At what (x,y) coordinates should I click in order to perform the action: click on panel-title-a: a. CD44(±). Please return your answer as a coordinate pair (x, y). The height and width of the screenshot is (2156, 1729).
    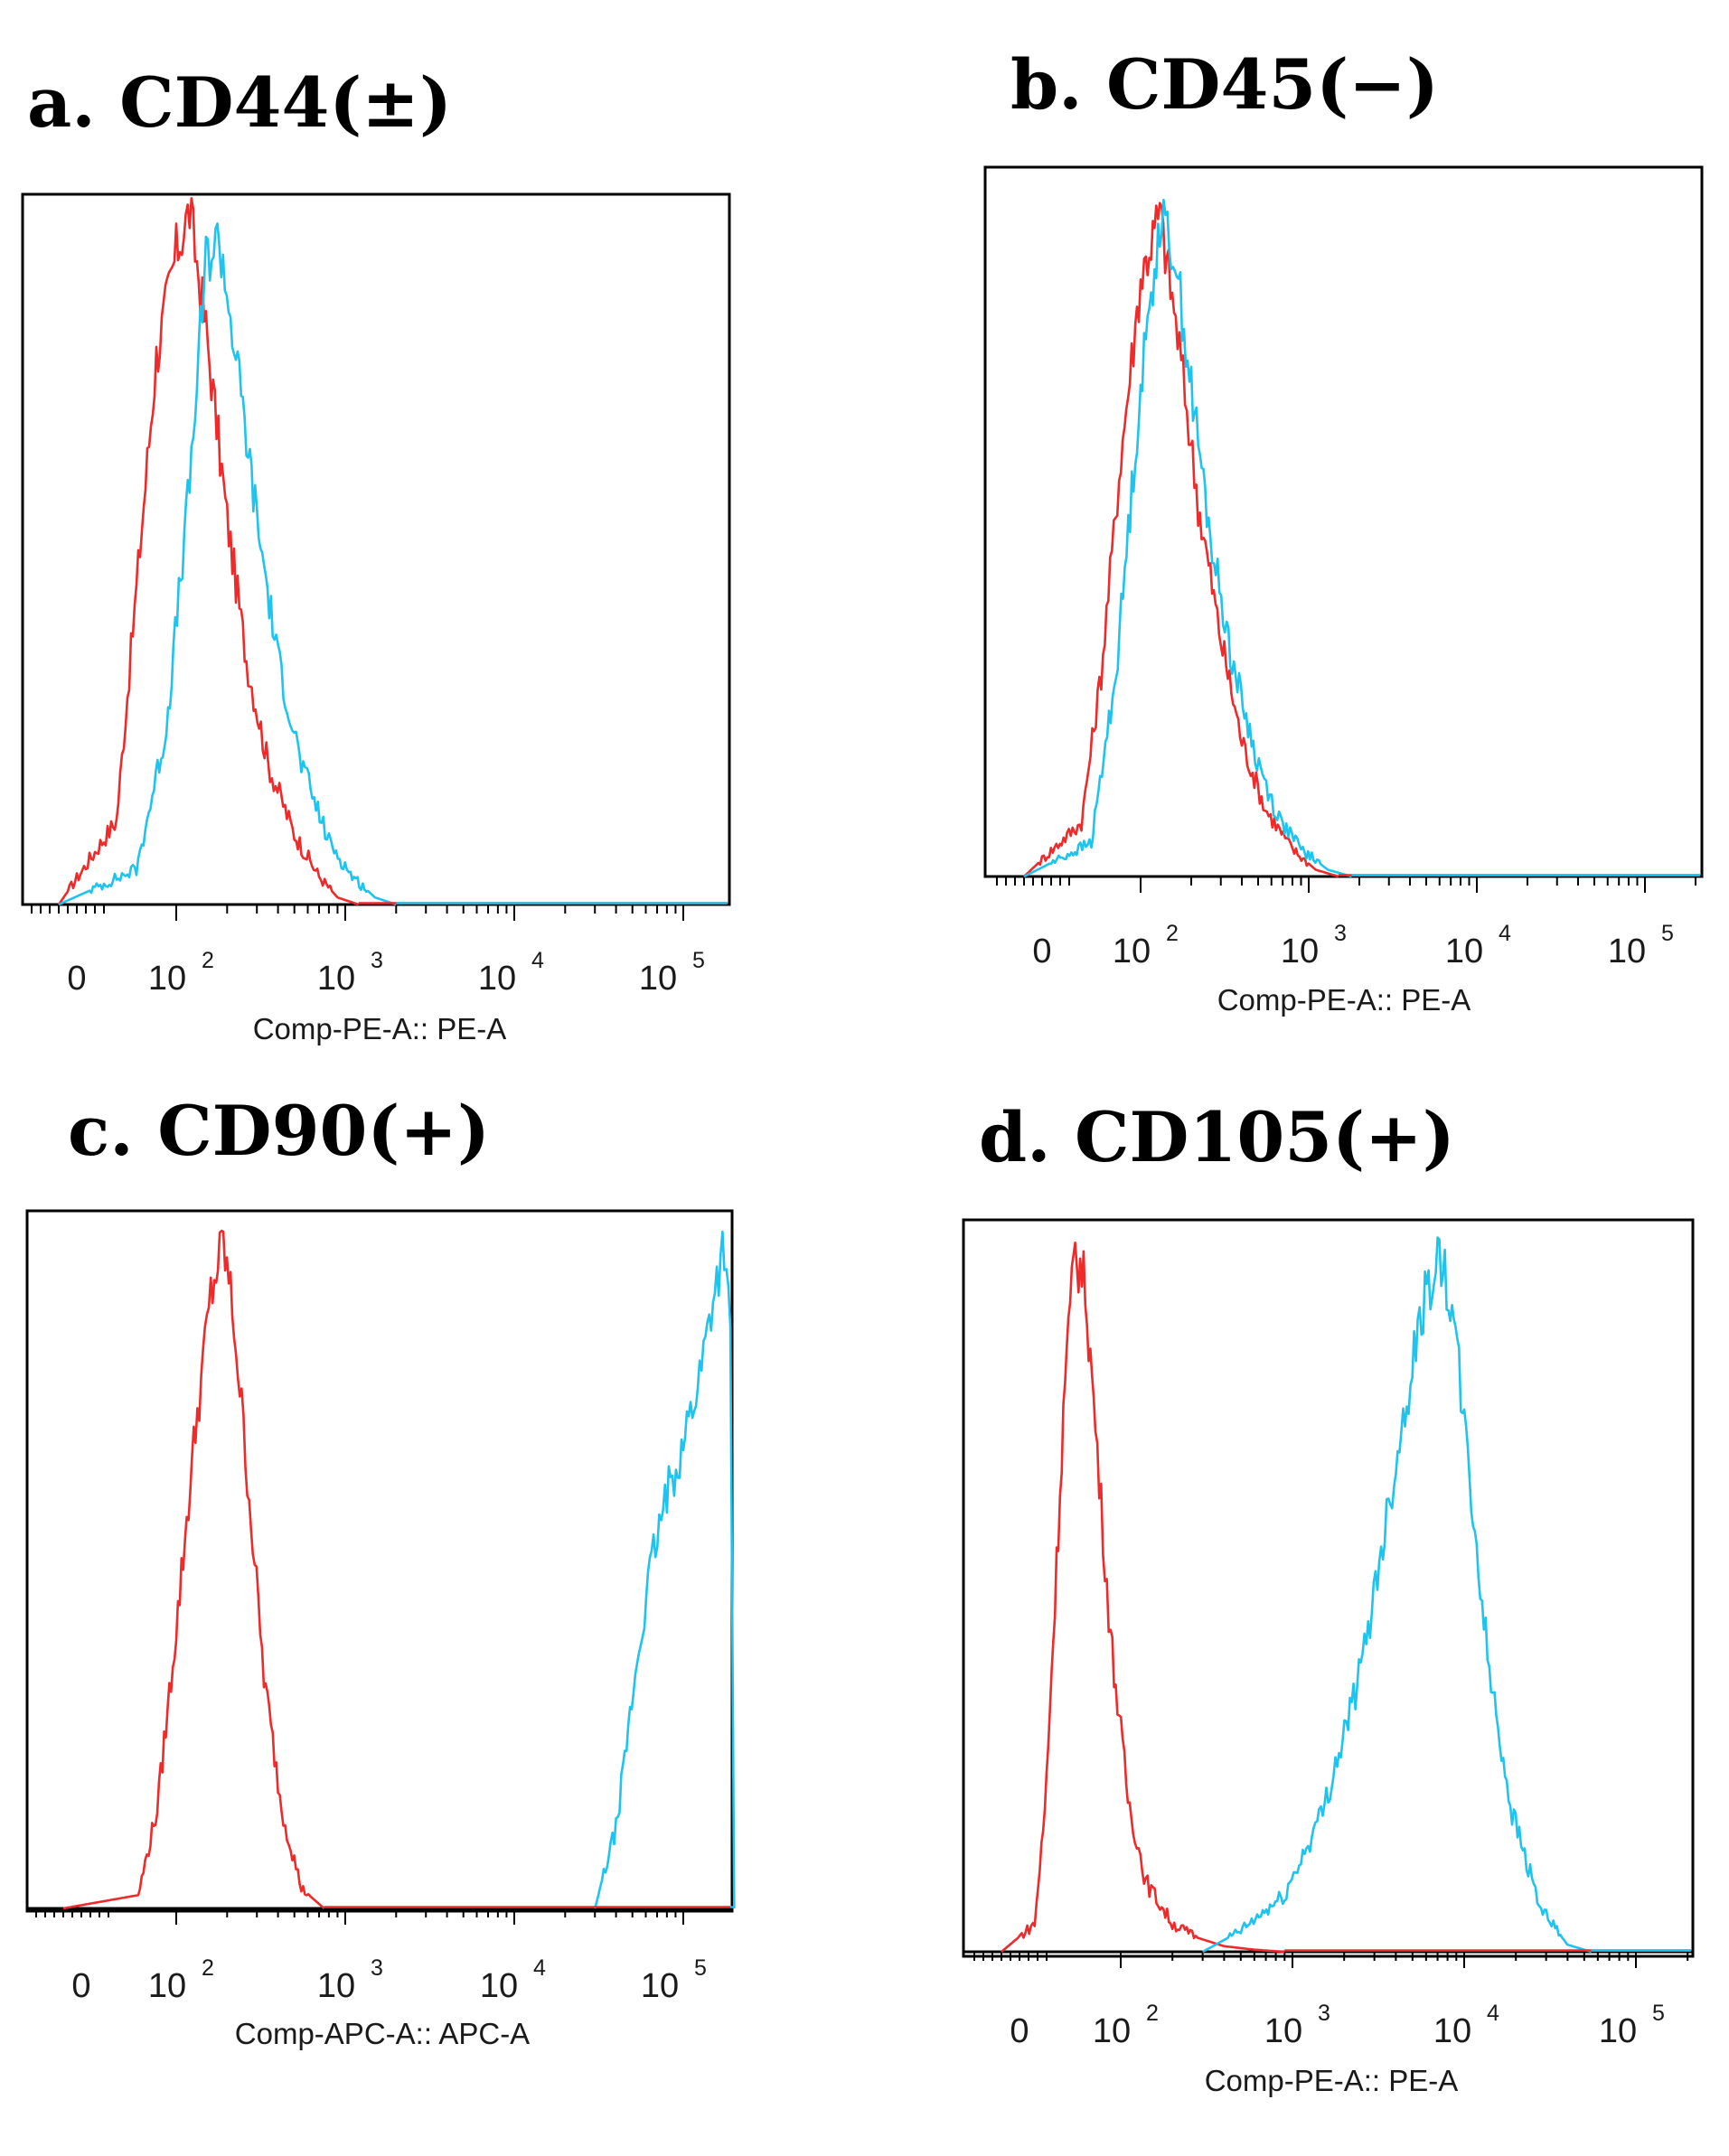
    Looking at the image, I should click on (240, 102).